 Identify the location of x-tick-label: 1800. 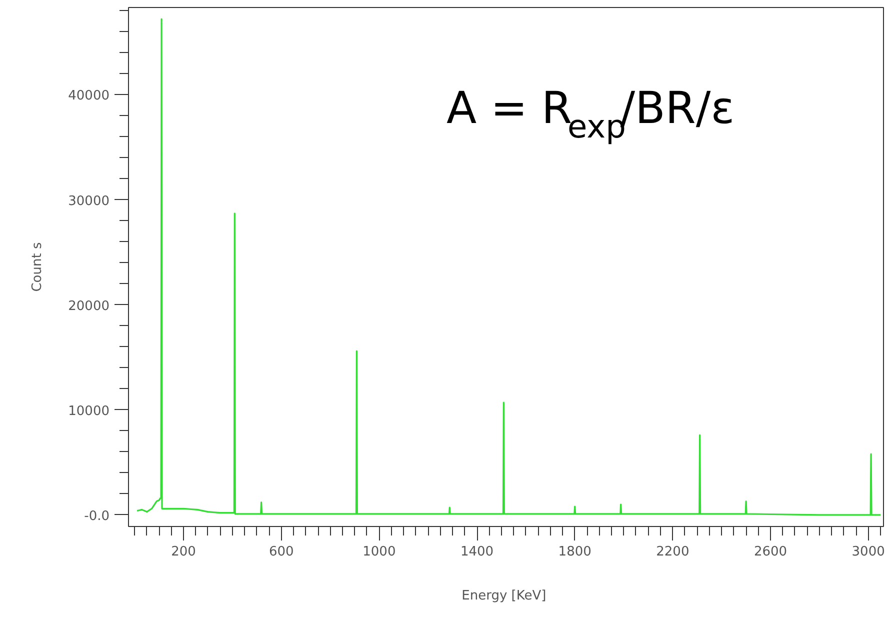
(575, 552).